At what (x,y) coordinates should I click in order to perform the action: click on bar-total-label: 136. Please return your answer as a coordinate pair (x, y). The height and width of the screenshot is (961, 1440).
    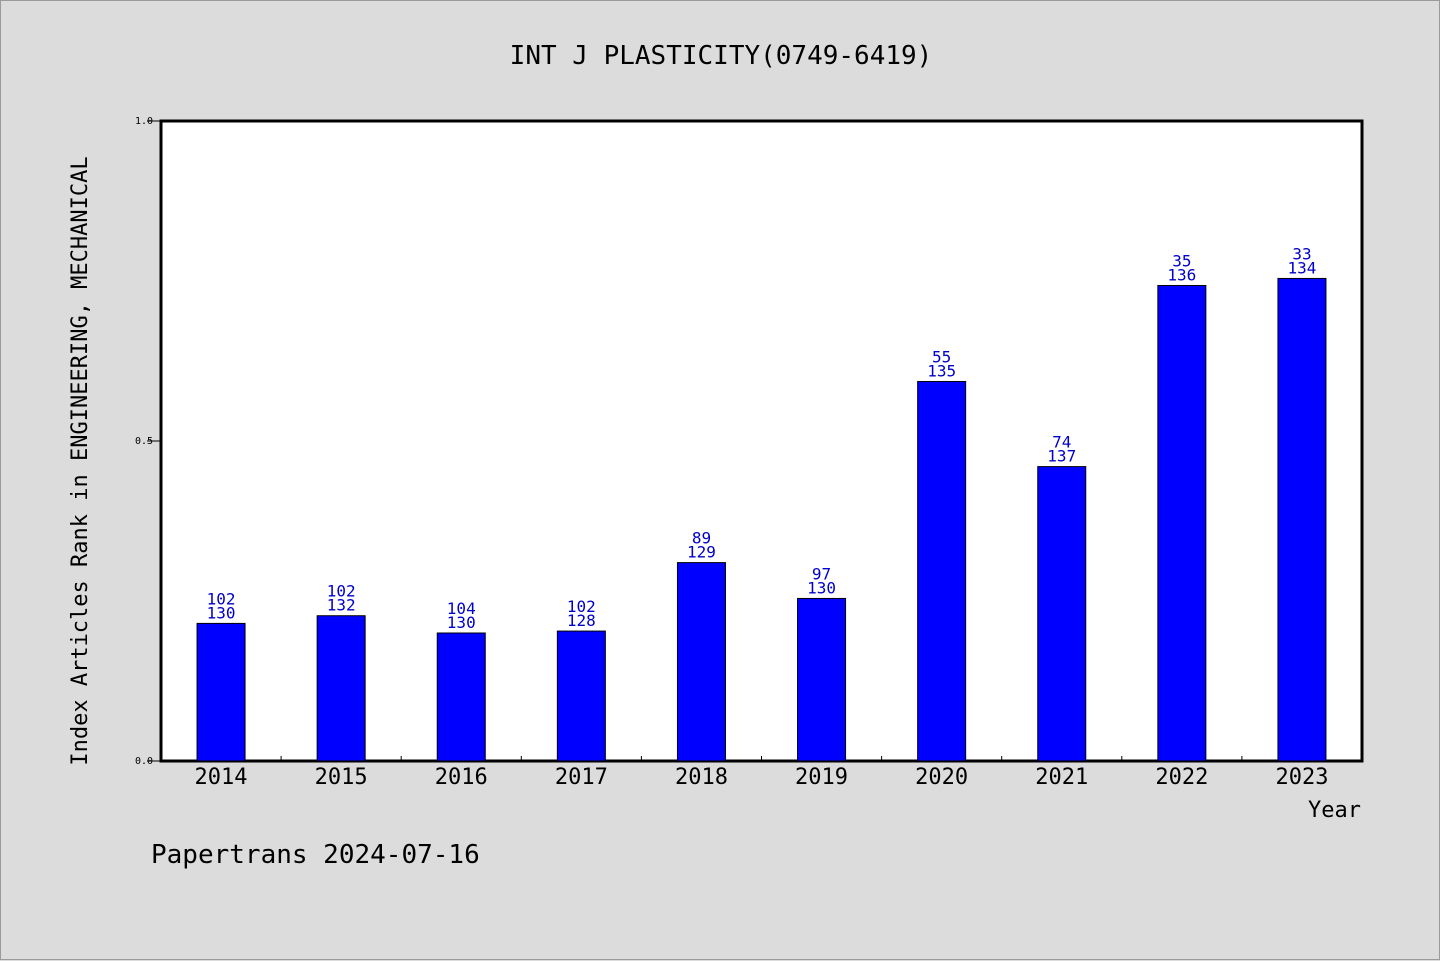
    Looking at the image, I should click on (1181, 274).